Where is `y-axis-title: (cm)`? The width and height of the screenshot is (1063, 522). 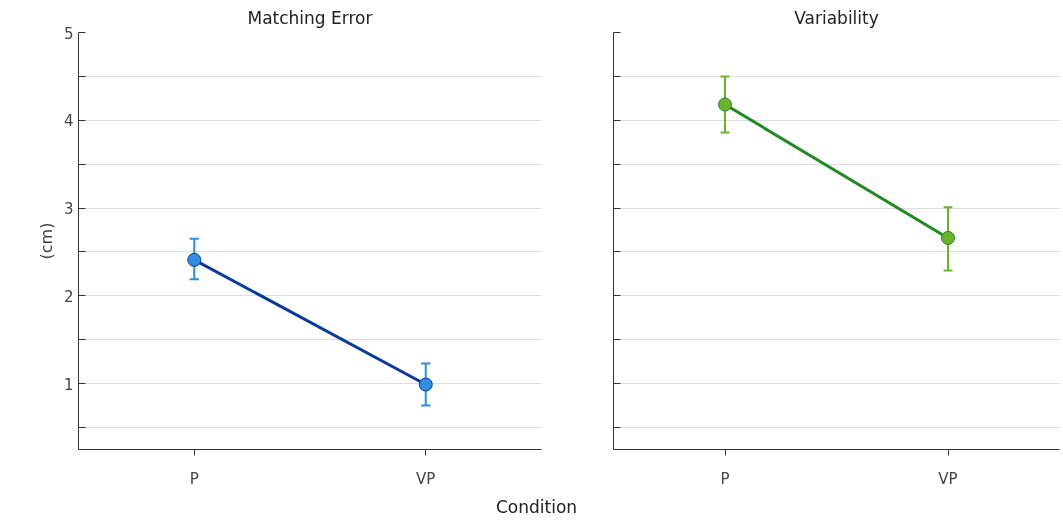 y-axis-title: (cm) is located at coordinates (46, 241).